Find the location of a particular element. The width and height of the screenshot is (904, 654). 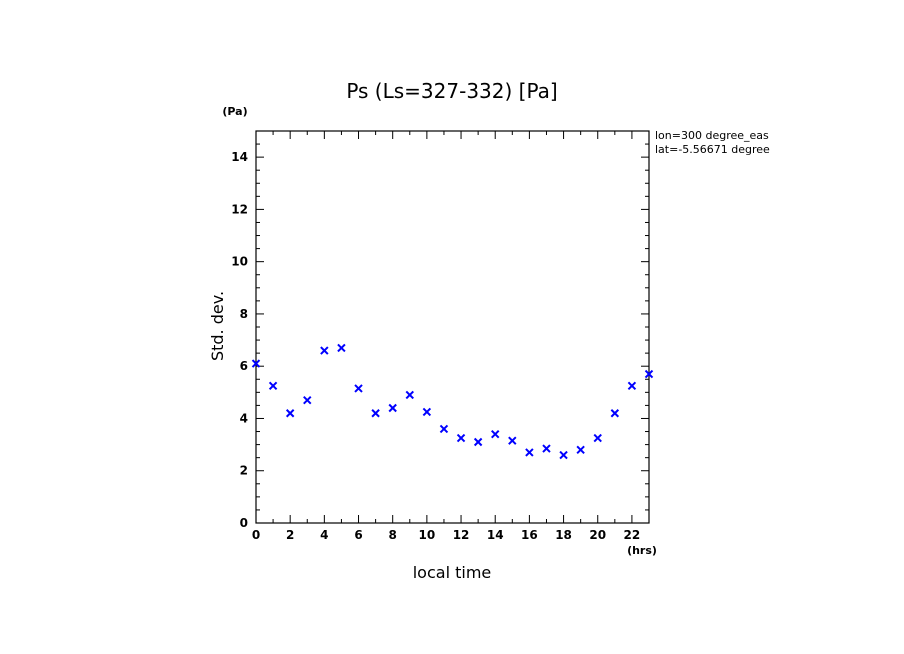

x-tick-label: 18 is located at coordinates (563, 535).